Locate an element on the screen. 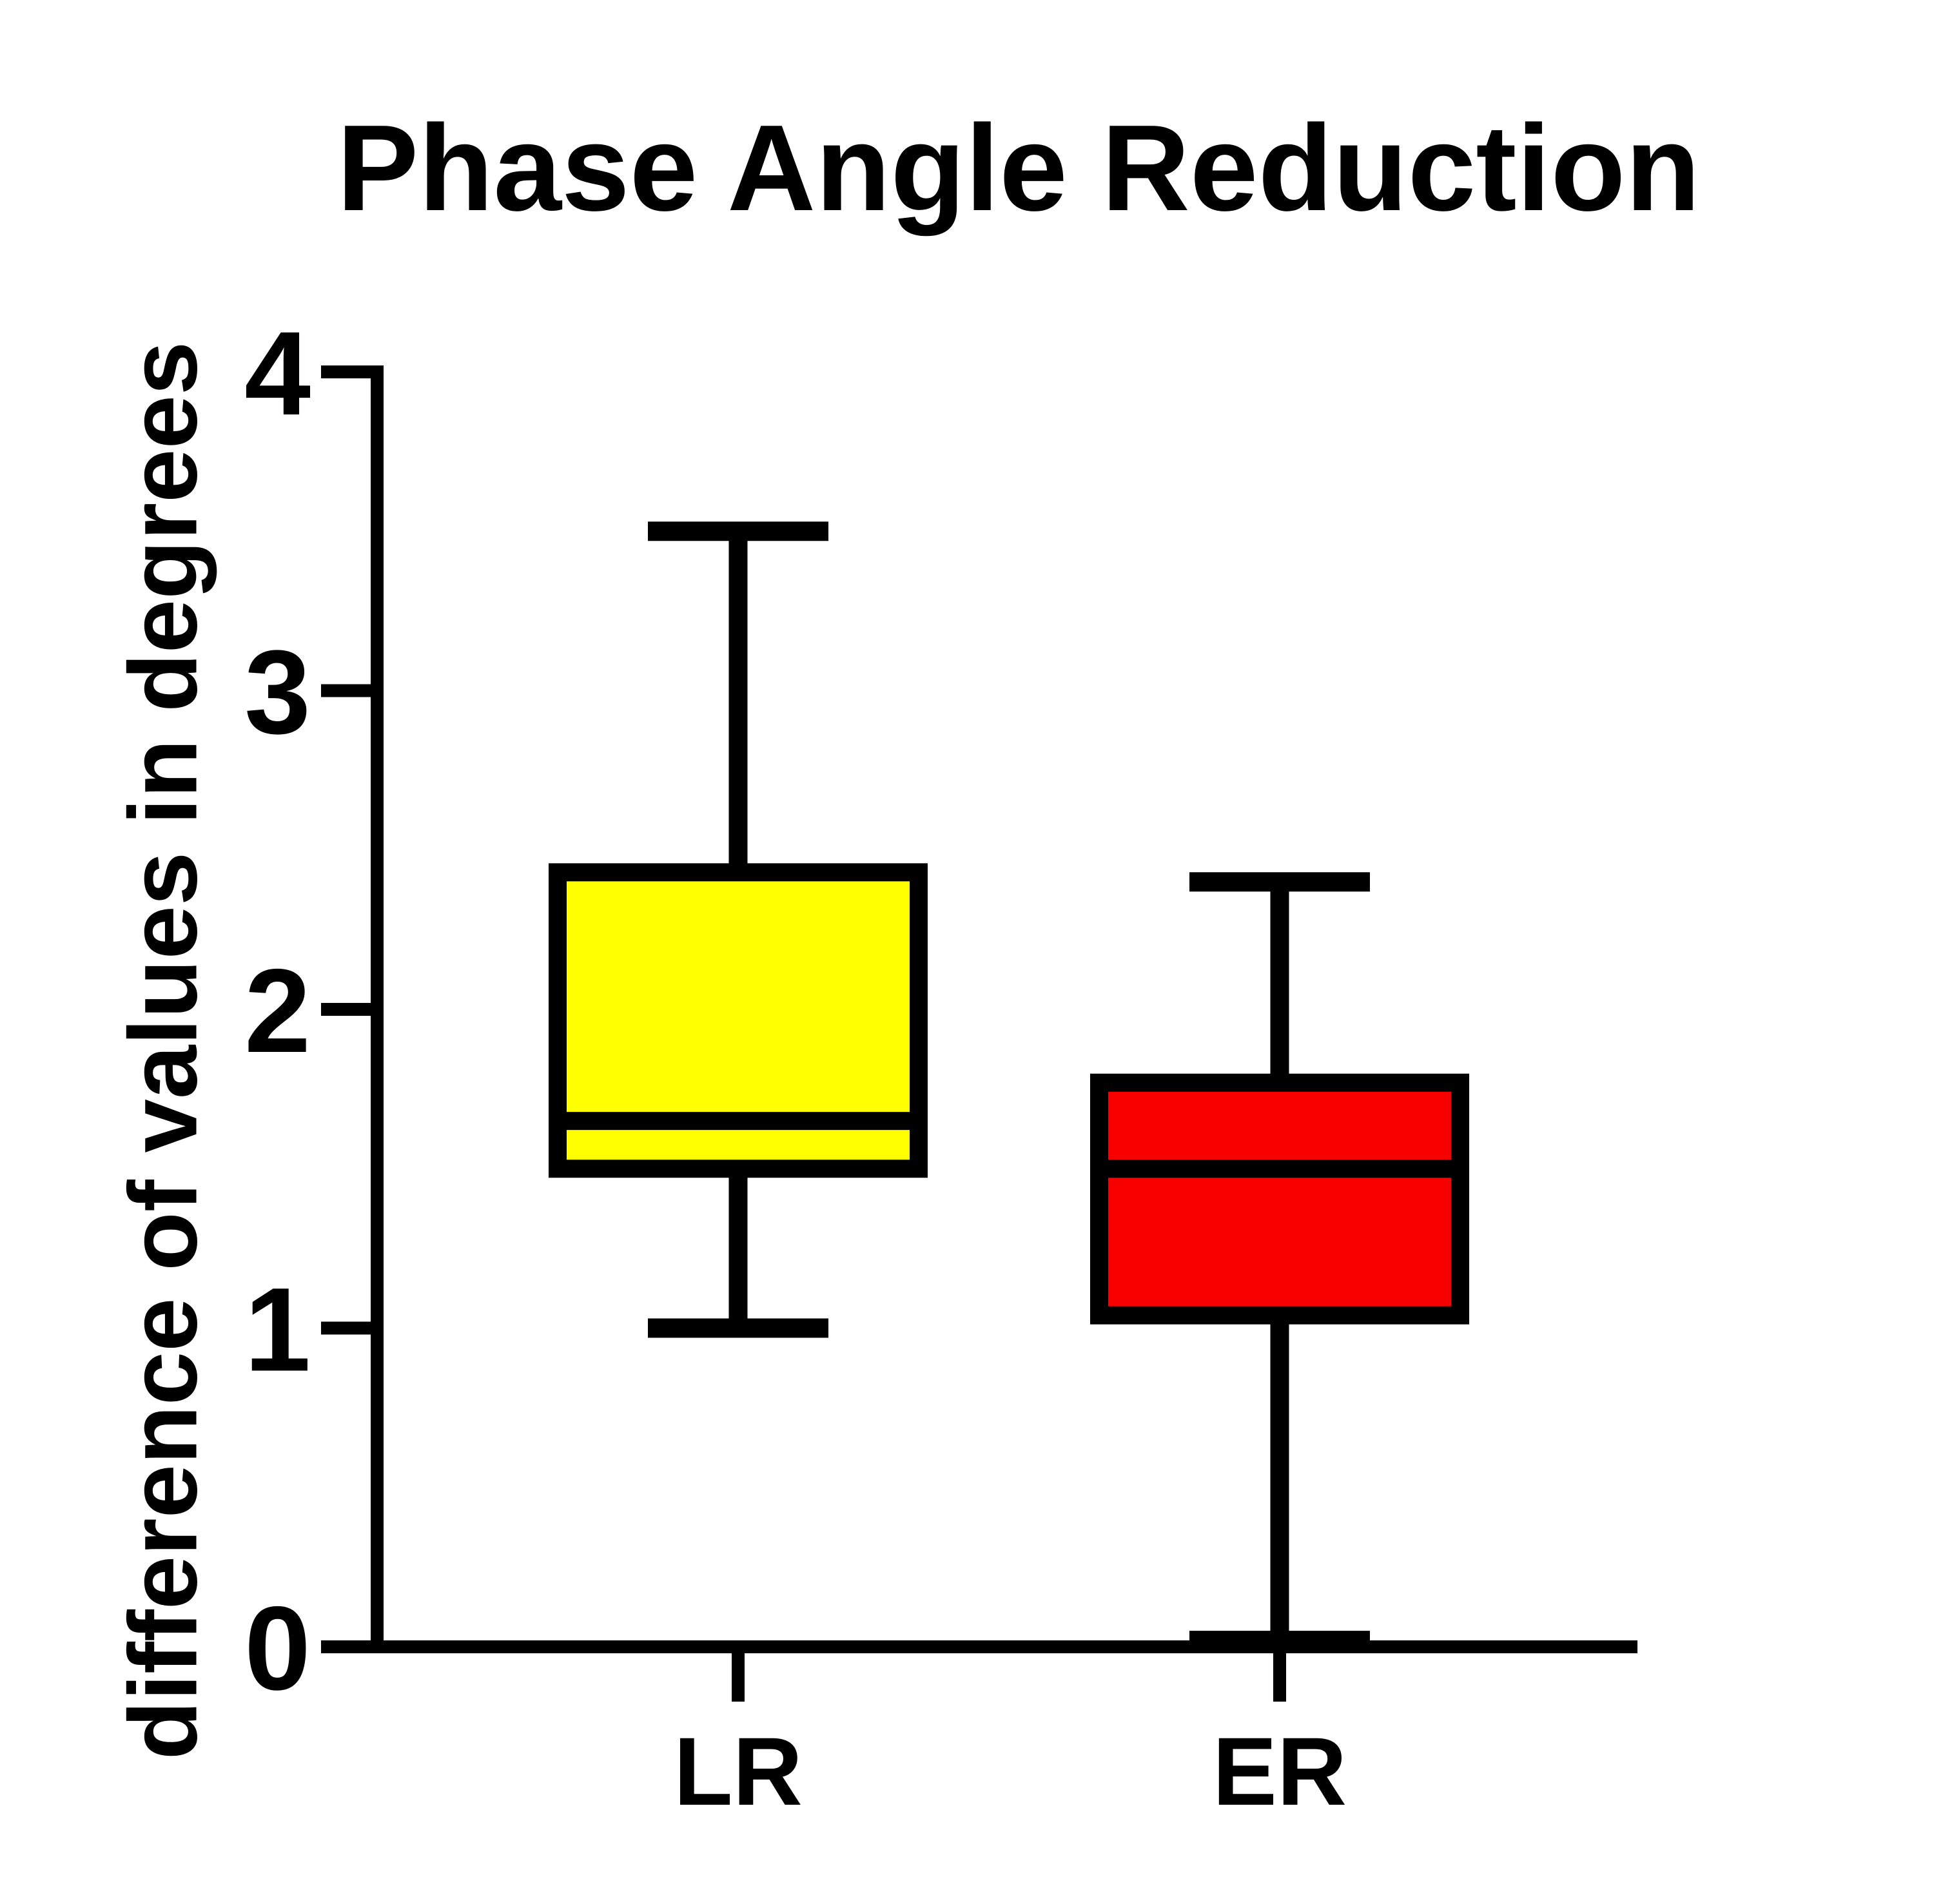 This screenshot has height=1904, width=1934. box-rect-ER is located at coordinates (1280, 1199).